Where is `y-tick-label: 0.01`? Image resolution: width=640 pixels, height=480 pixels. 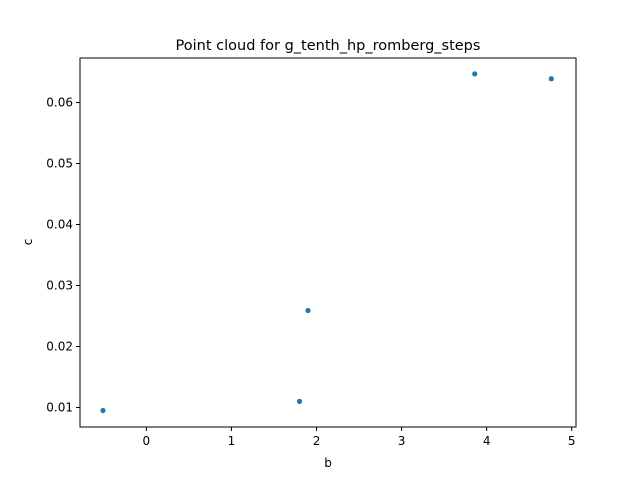
y-tick-label: 0.01 is located at coordinates (59, 407).